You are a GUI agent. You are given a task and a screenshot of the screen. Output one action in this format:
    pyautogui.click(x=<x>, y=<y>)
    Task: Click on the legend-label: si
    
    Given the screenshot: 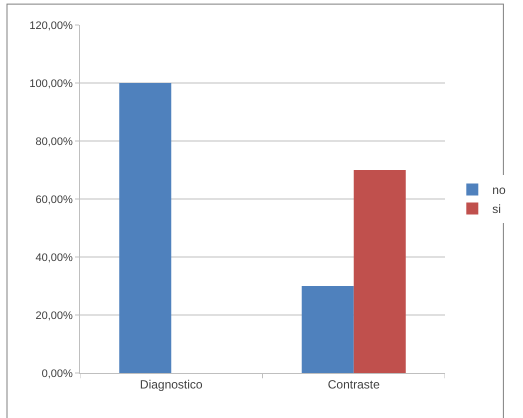 What is the action you would take?
    pyautogui.click(x=496, y=209)
    